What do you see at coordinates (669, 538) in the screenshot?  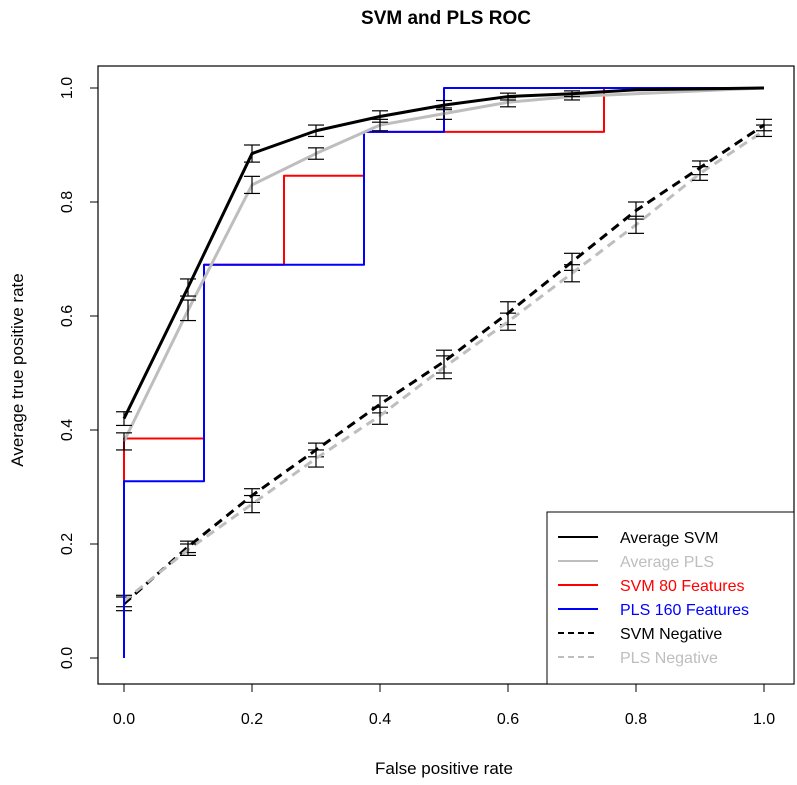 I see `legend-label-average-svm: Average SVM` at bounding box center [669, 538].